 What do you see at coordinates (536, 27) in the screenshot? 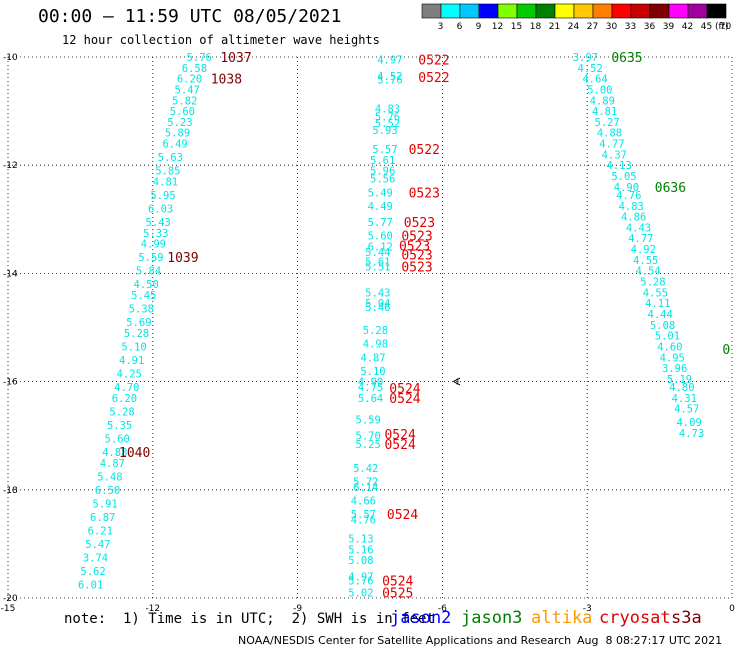
I see `colorbar-tick-label: 18` at bounding box center [536, 27].